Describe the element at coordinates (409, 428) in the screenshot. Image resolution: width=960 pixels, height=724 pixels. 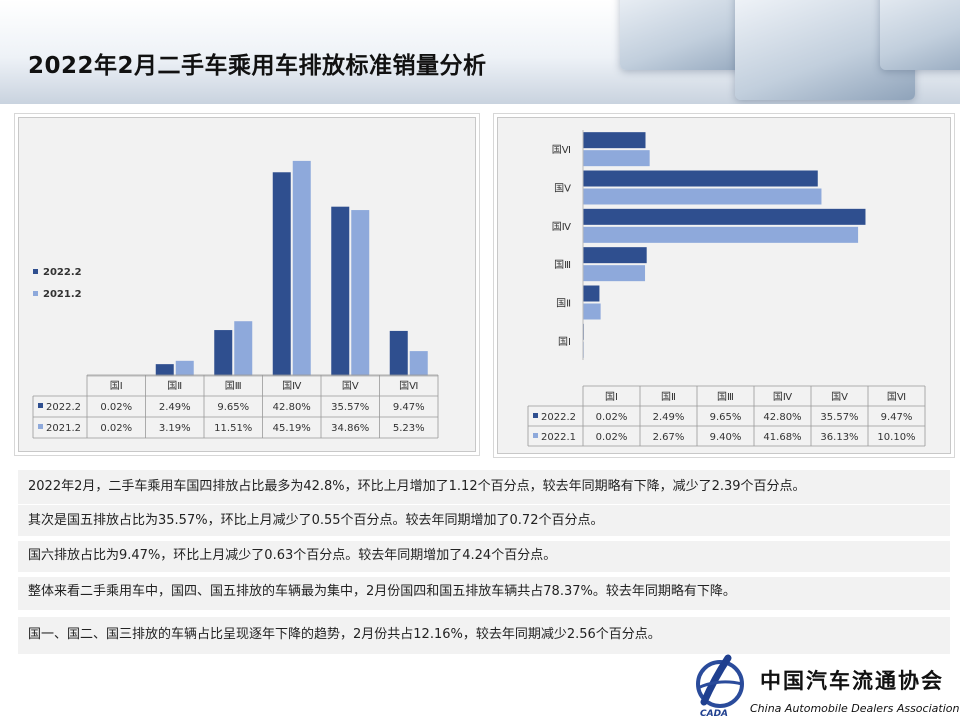
I see `table-cell: 5.23%` at that location.